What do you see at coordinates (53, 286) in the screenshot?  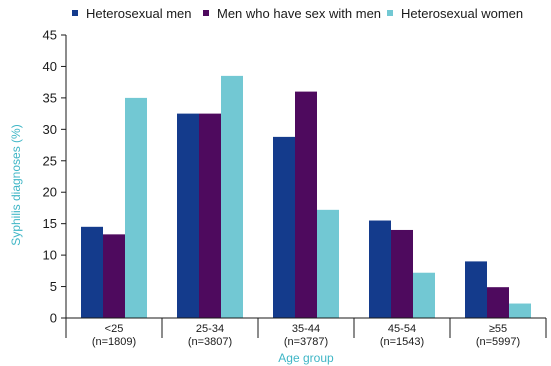 I see `y-tick-label: 5` at bounding box center [53, 286].